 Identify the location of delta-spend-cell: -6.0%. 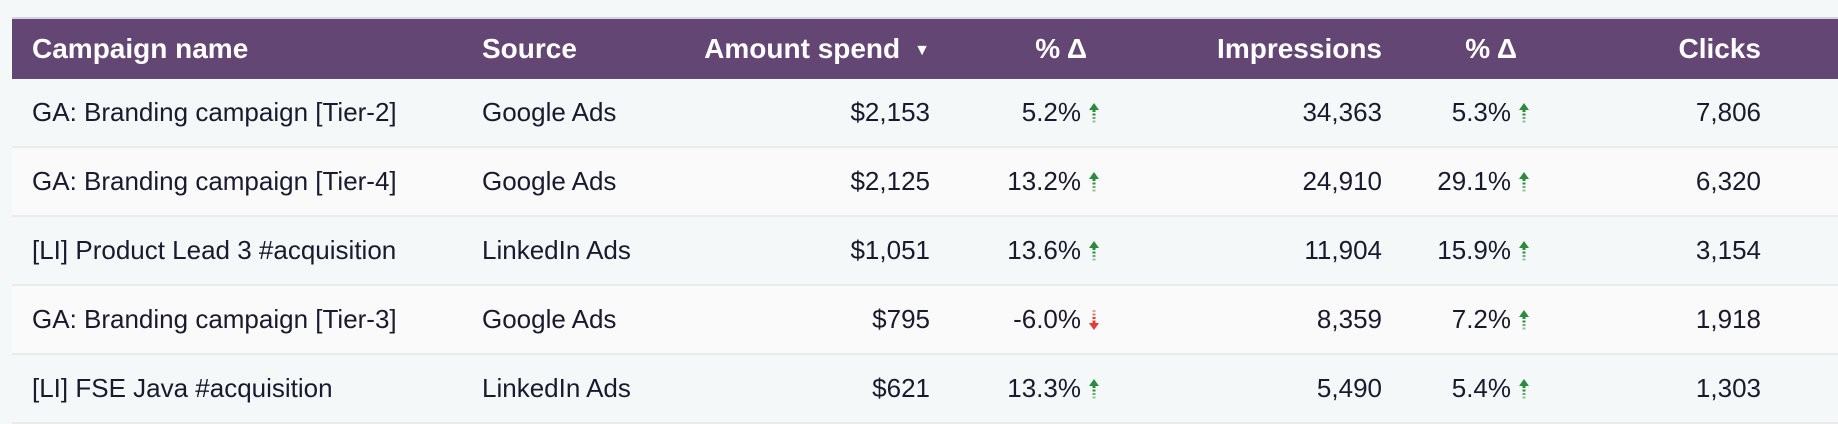
(1034, 319).